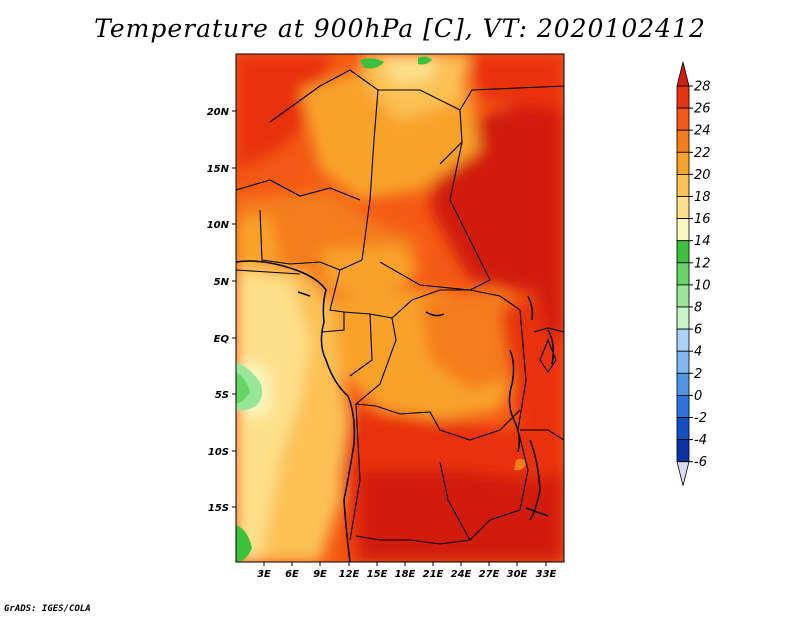 This screenshot has height=618, width=800. I want to click on lon-tick-label: 21E, so click(433, 574).